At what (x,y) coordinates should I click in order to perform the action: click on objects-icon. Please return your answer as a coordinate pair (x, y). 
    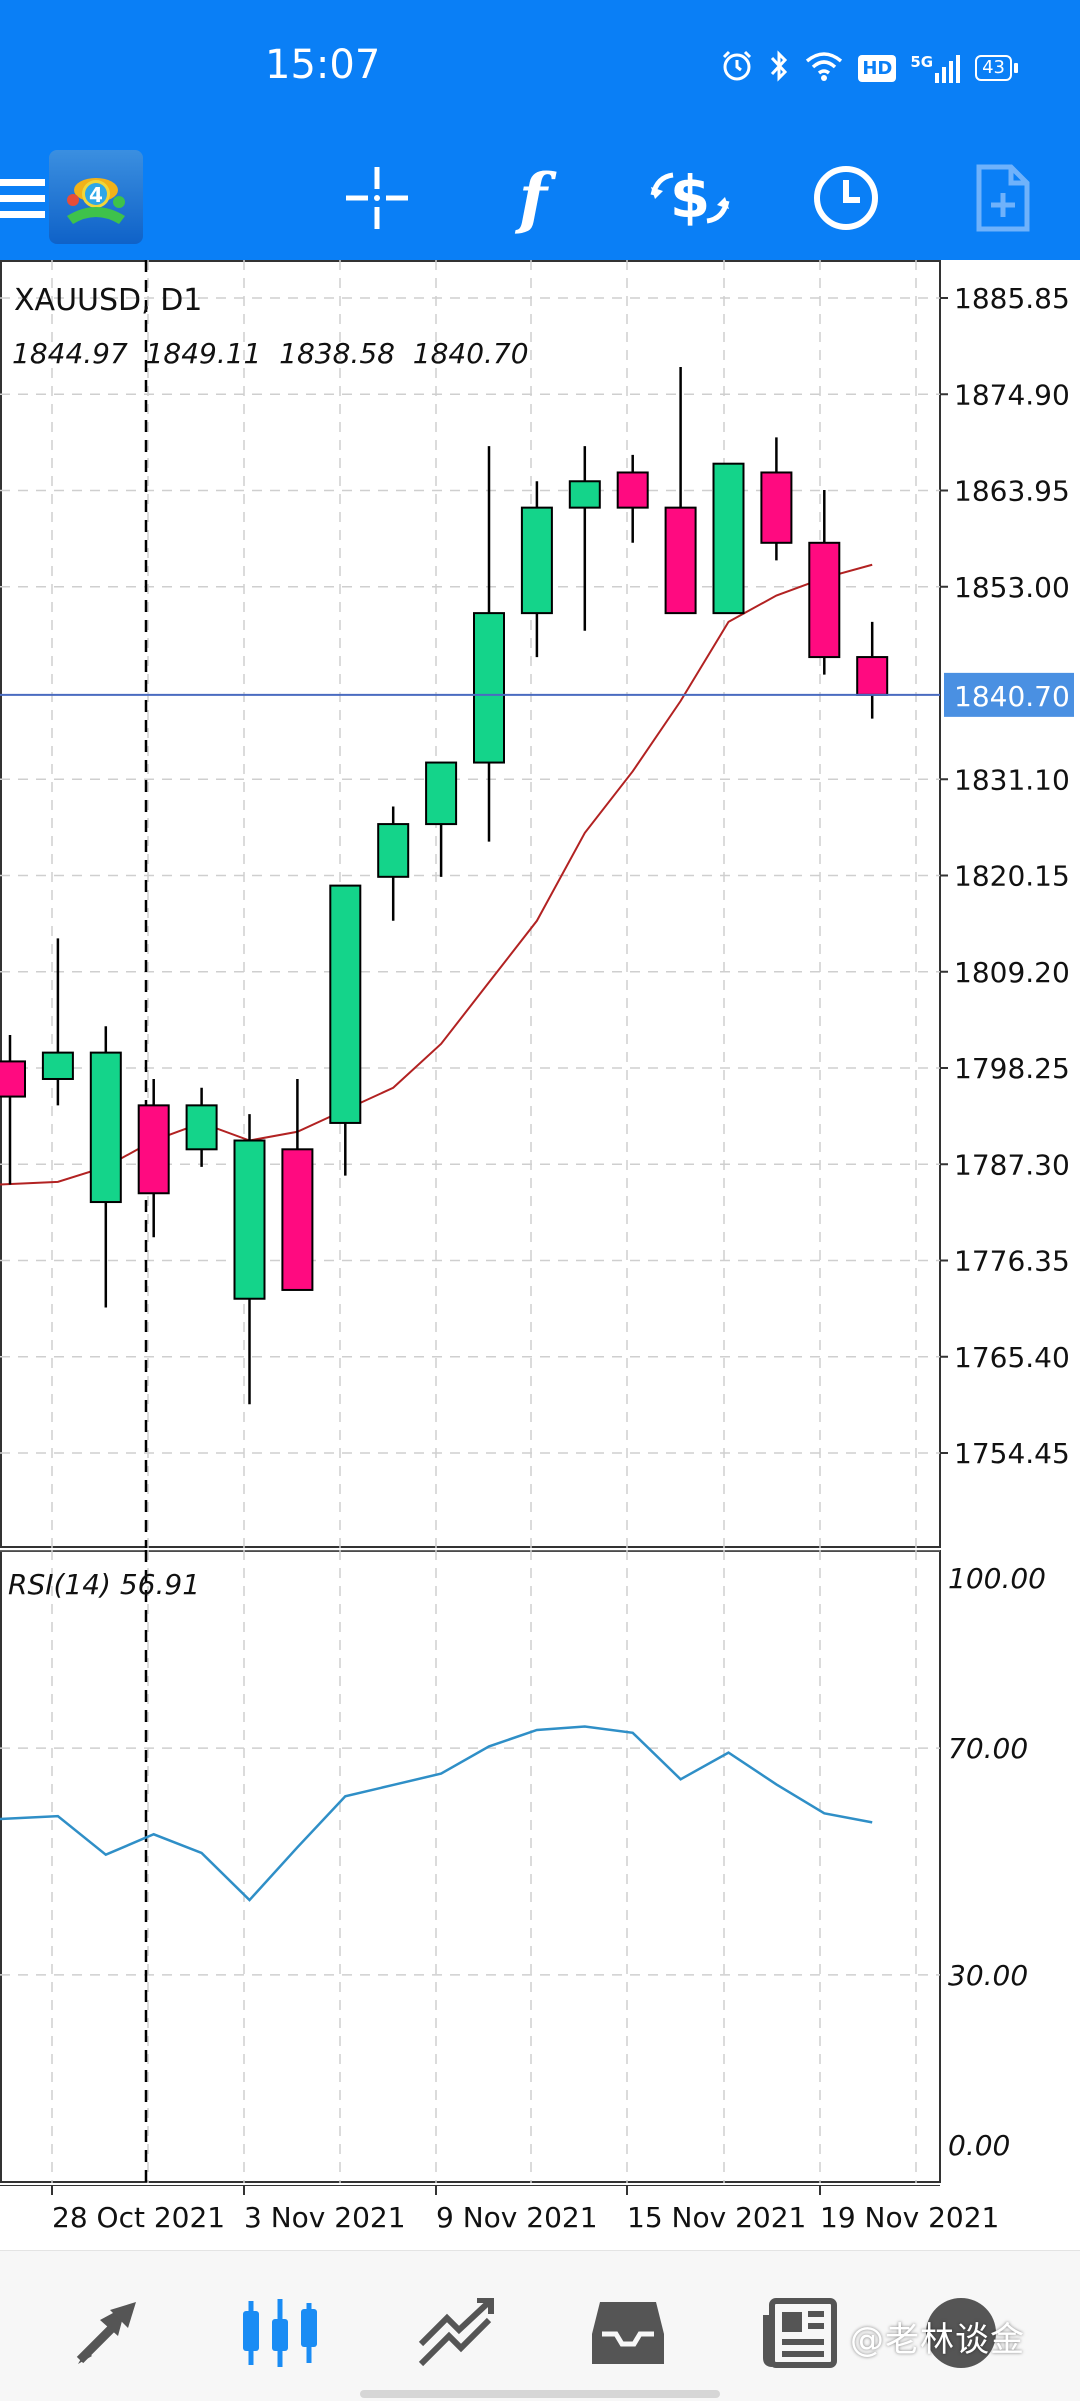
    Looking at the image, I should click on (1003, 198).